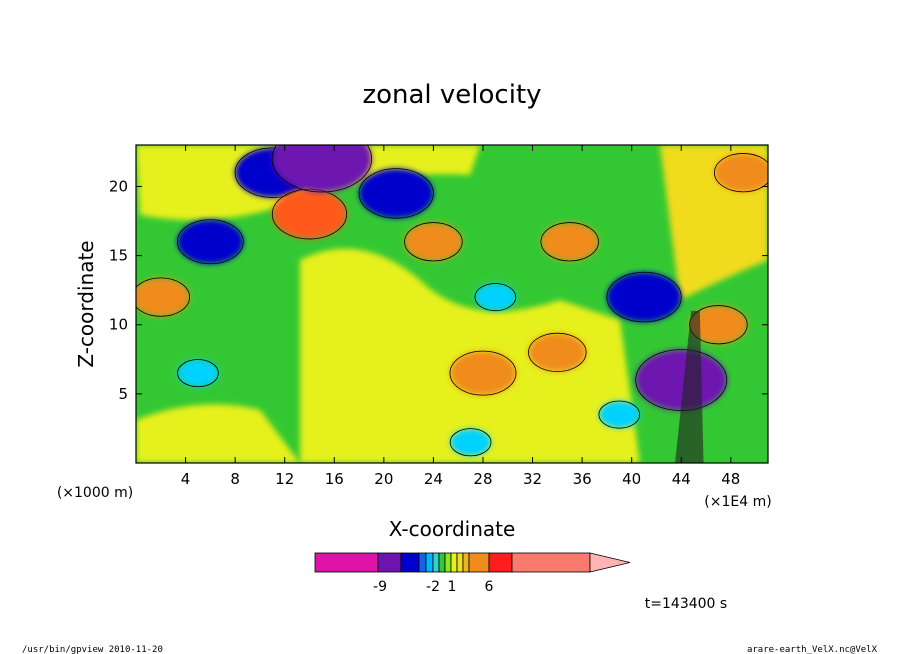 This screenshot has width=904, height=654. I want to click on chart-title: zonal velocity, so click(451, 95).